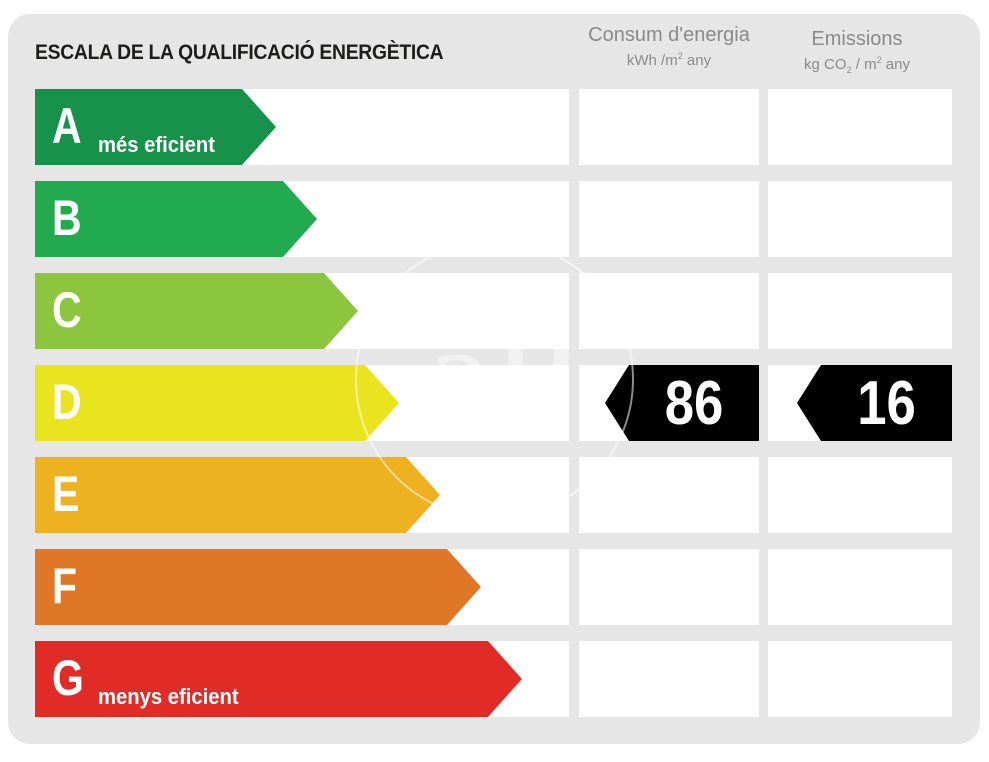  What do you see at coordinates (67, 310) in the screenshot?
I see `rating-letter-c: C` at bounding box center [67, 310].